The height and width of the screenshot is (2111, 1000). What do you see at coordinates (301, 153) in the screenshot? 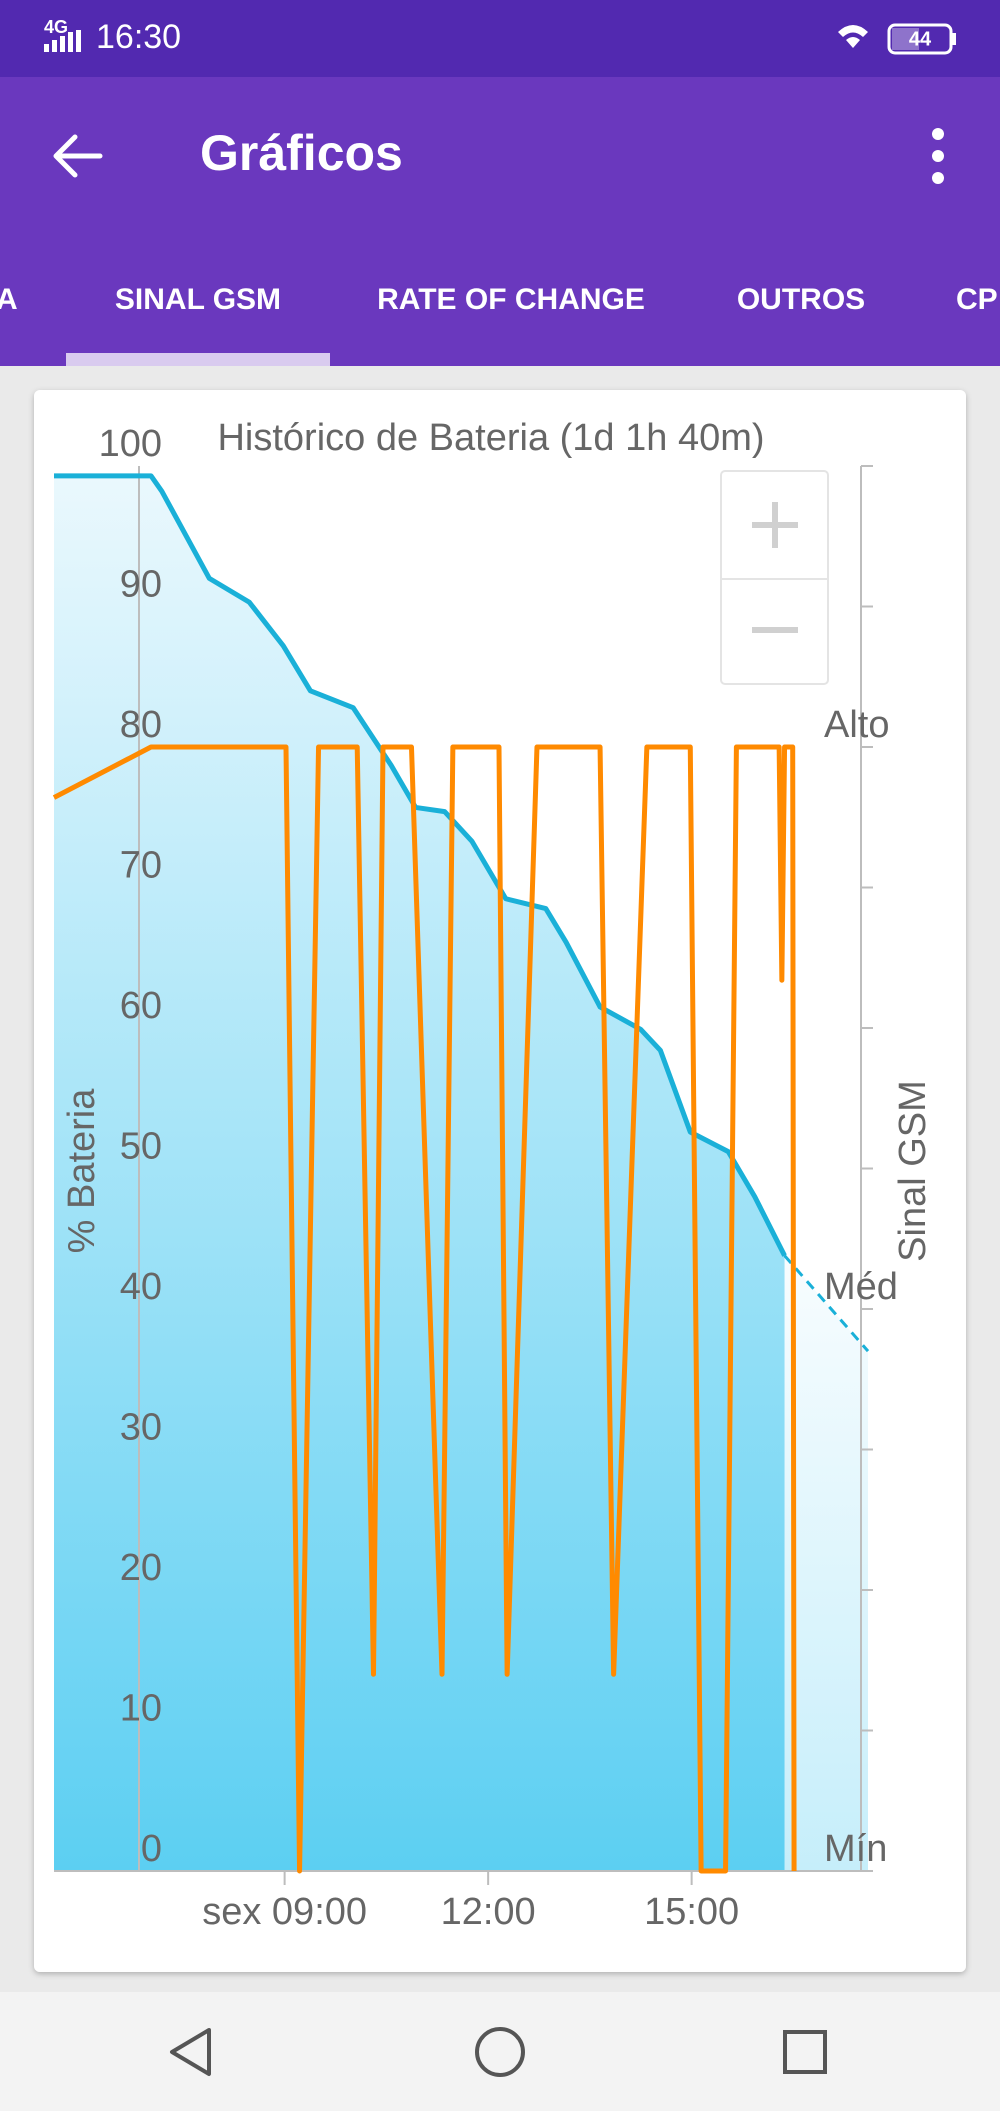
I see `app-title: Gráficos` at bounding box center [301, 153].